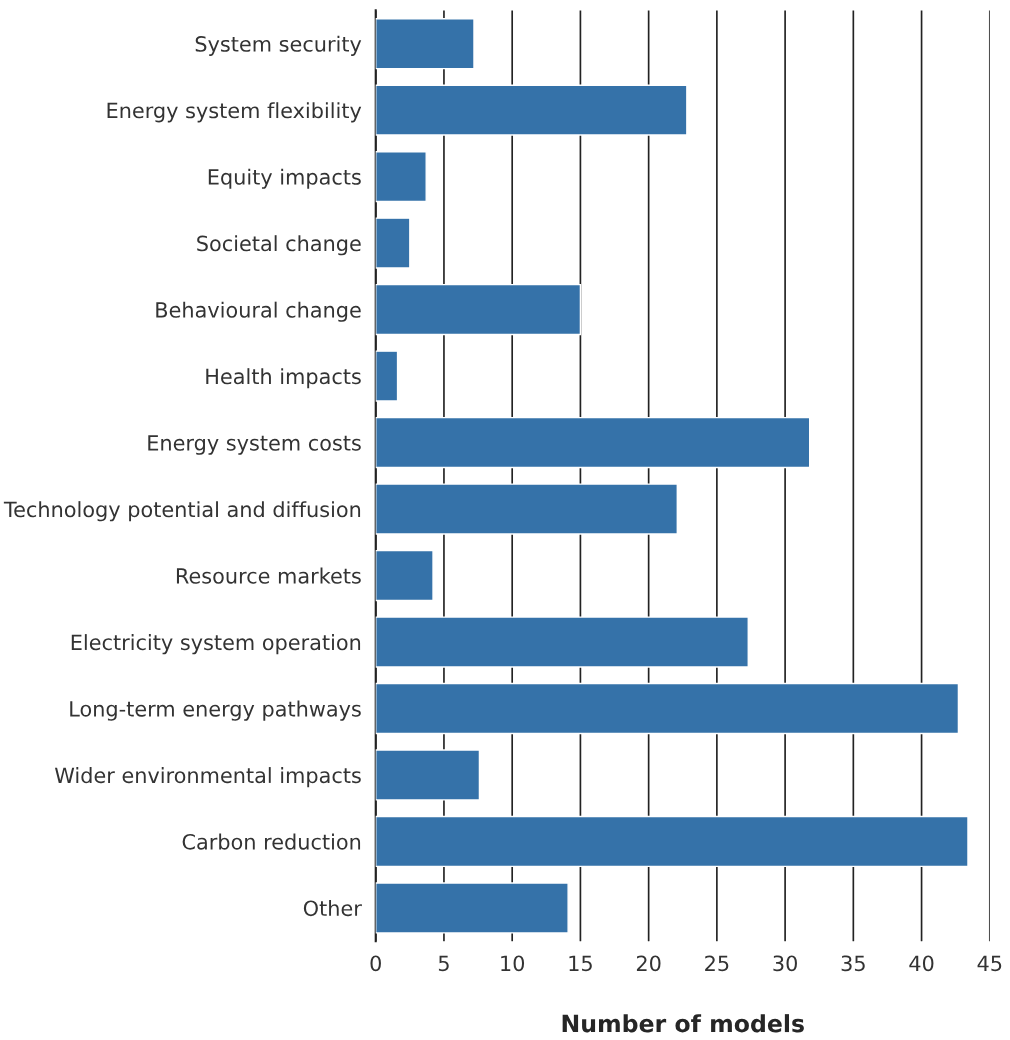  What do you see at coordinates (234, 112) in the screenshot?
I see `y-tick-label: Energy system flexibility` at bounding box center [234, 112].